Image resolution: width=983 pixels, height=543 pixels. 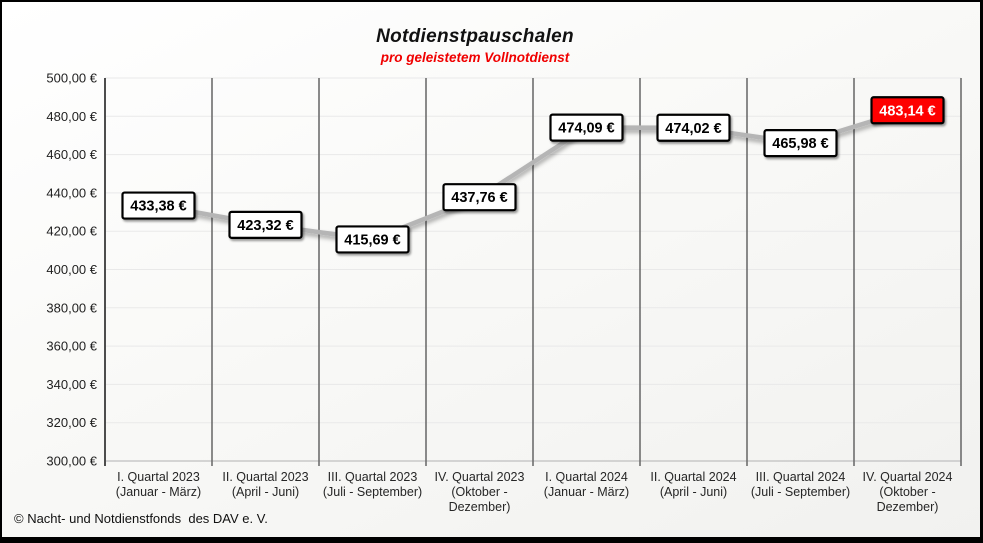 What do you see at coordinates (475, 57) in the screenshot?
I see `chart-subtitle: pro geleistetem Vollnotdienst` at bounding box center [475, 57].